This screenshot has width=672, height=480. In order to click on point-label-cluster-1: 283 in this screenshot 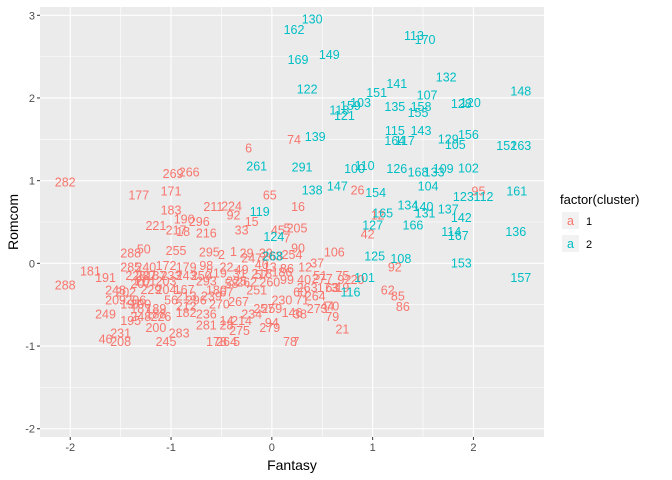, I will do `click(179, 334)`.